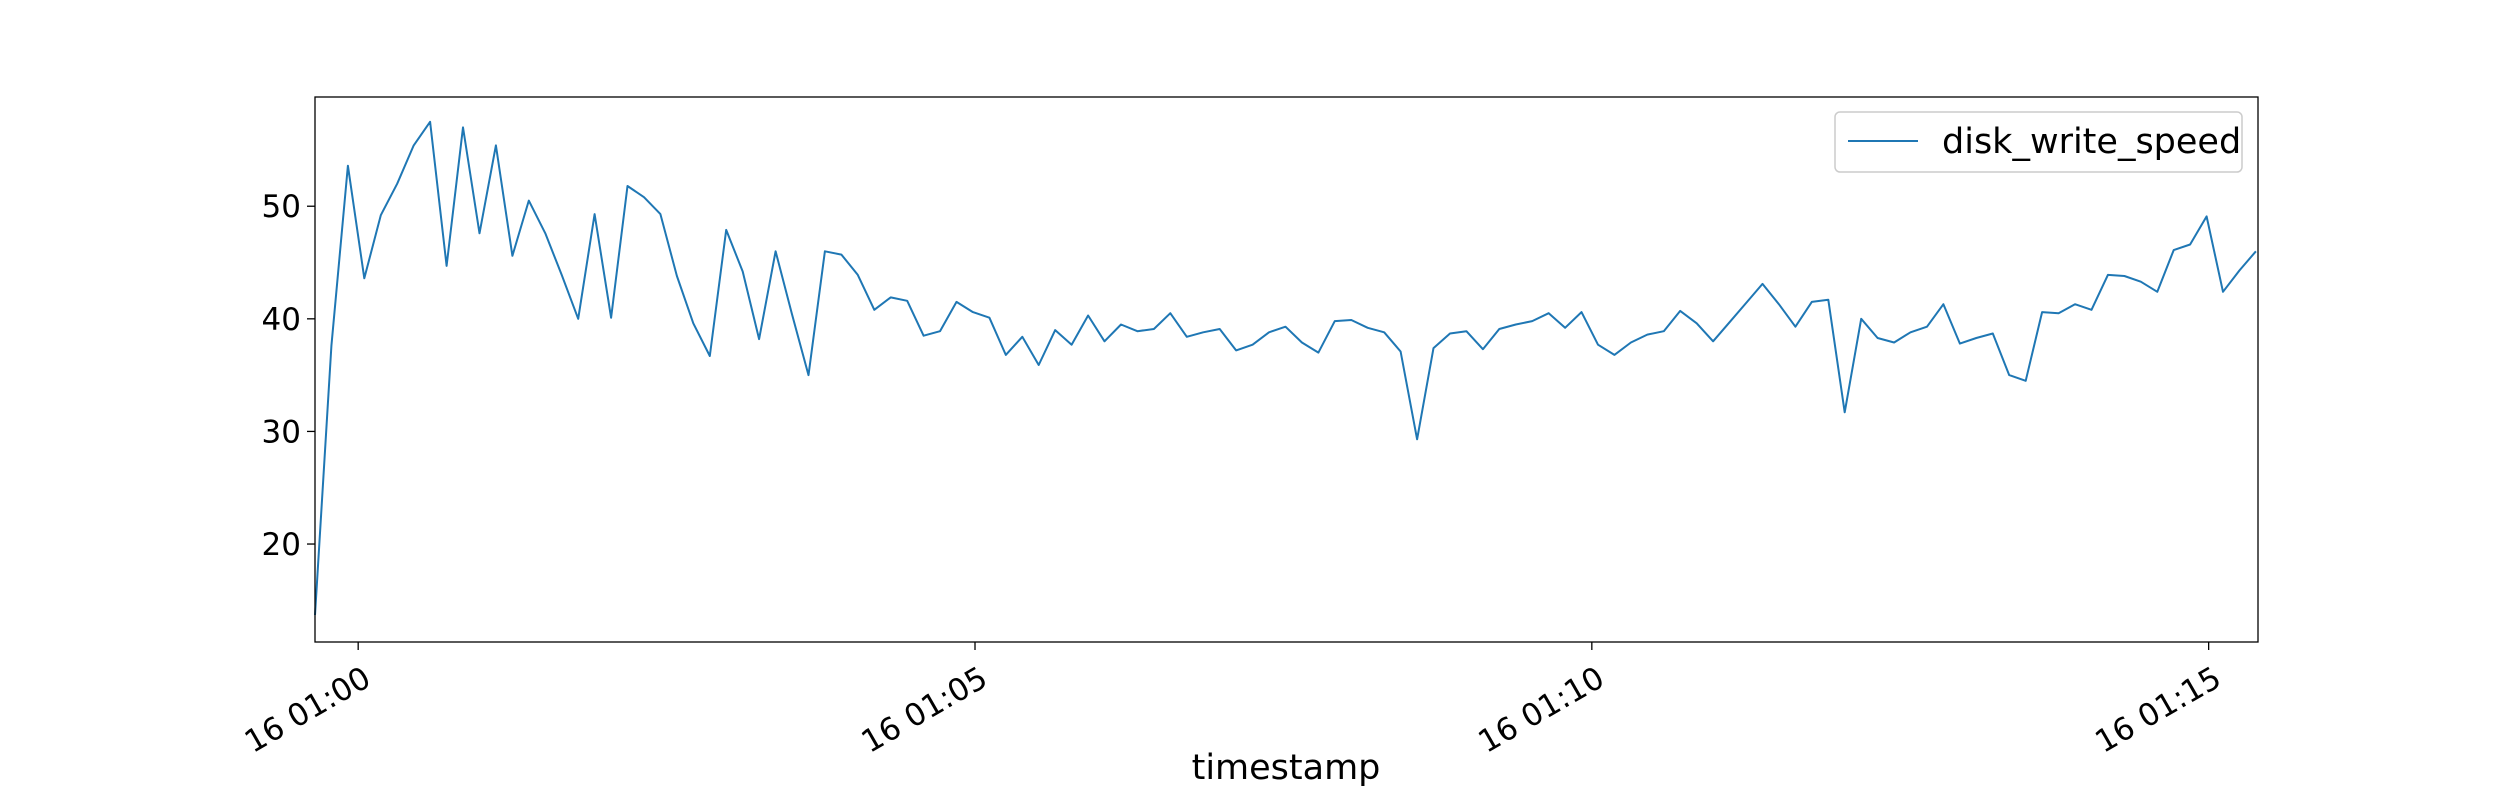 This screenshot has height=800, width=2500. I want to click on y-tick-label: 20, so click(281, 545).